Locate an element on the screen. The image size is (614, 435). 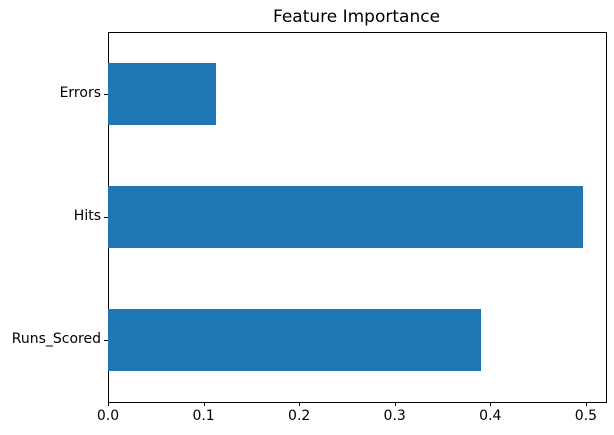
x-tick-label-0.1: 0.1 is located at coordinates (203, 416).